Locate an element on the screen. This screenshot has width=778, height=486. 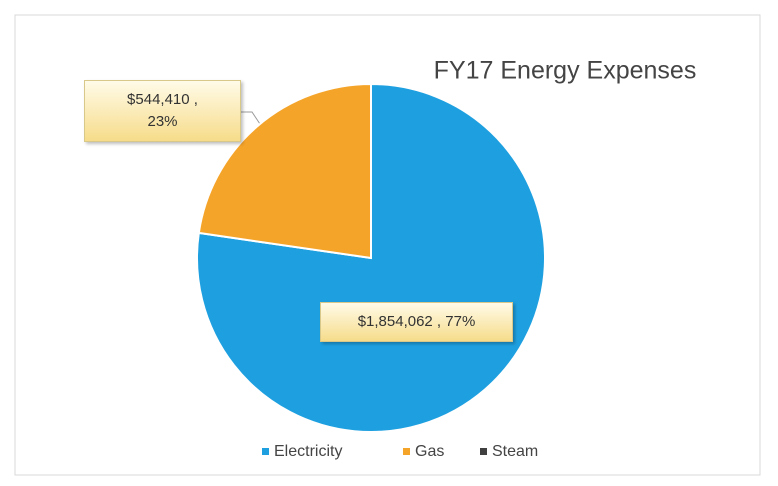
data-label: $1,854,062 , 77% is located at coordinates (416, 322).